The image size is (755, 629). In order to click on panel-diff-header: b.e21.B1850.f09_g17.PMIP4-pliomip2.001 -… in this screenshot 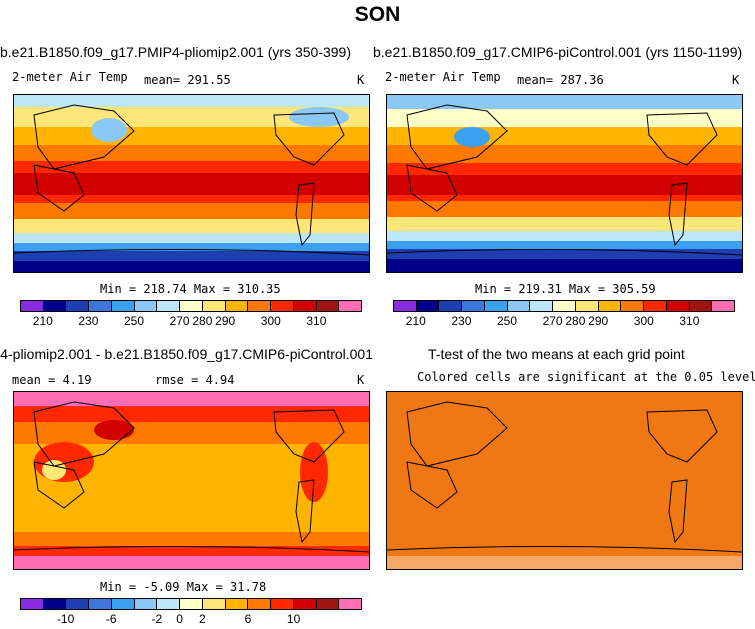, I will do `click(186, 354)`.